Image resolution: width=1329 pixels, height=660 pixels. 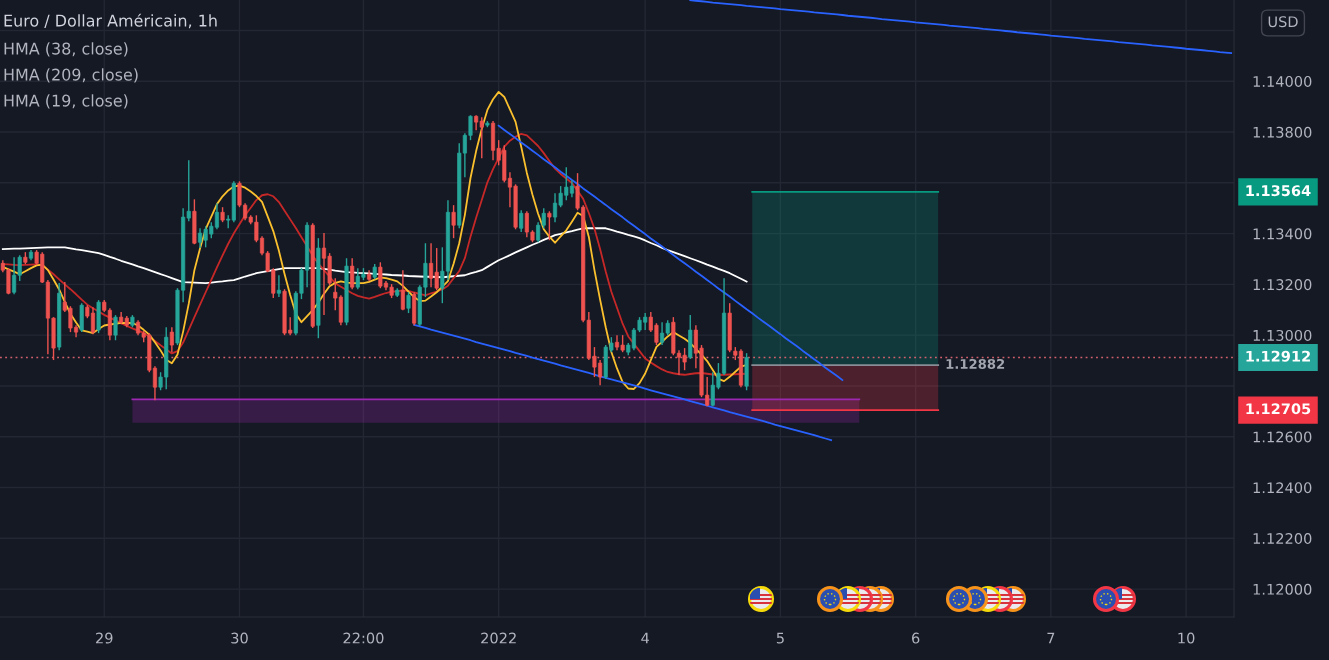 What do you see at coordinates (71, 75) in the screenshot?
I see `annotation: HMA (209, close)` at bounding box center [71, 75].